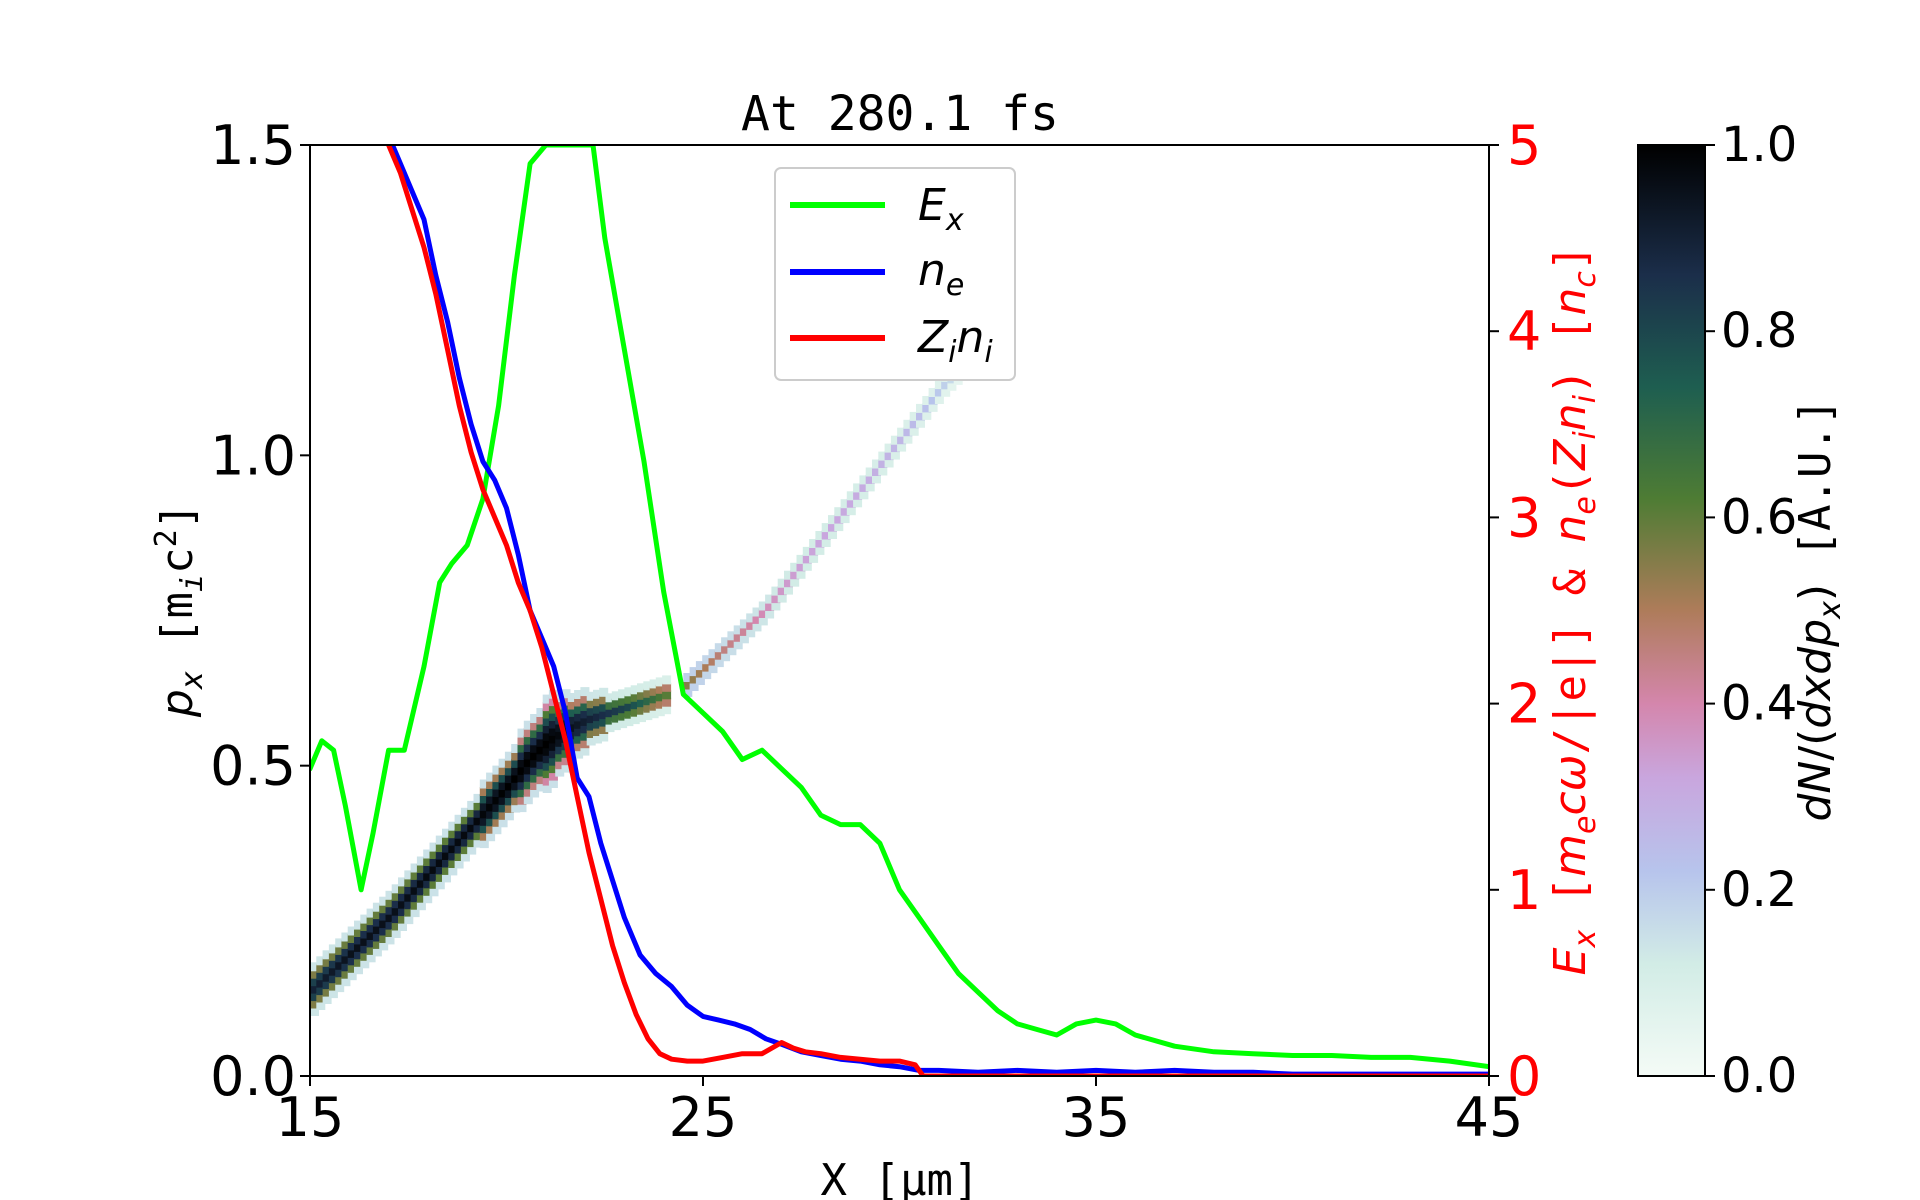 Image resolution: width=1920 pixels, height=1200 pixels. Describe the element at coordinates (1096, 1117) in the screenshot. I see `x-tick-label: 35` at that location.